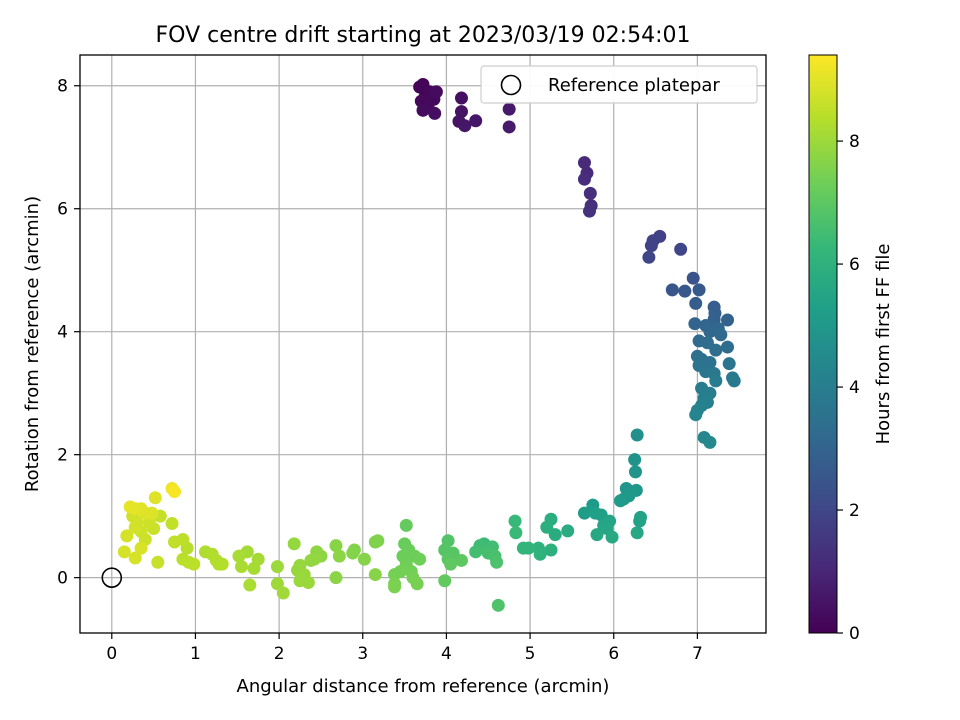  I want to click on y-axis: 0 2 4 6 8, so click(68, 333).